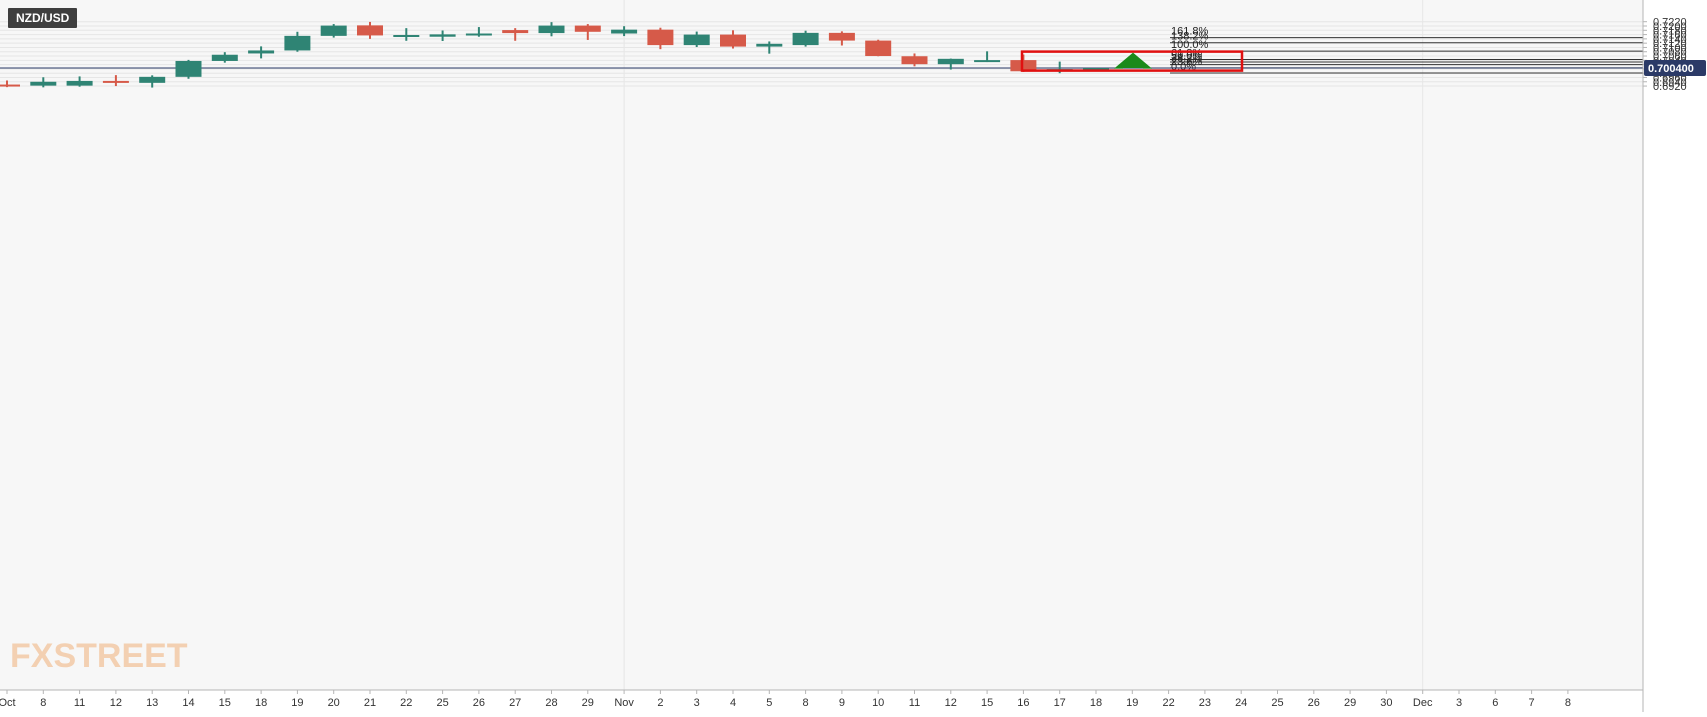 The width and height of the screenshot is (1707, 717). I want to click on x-tick-label: Nov, so click(624, 703).